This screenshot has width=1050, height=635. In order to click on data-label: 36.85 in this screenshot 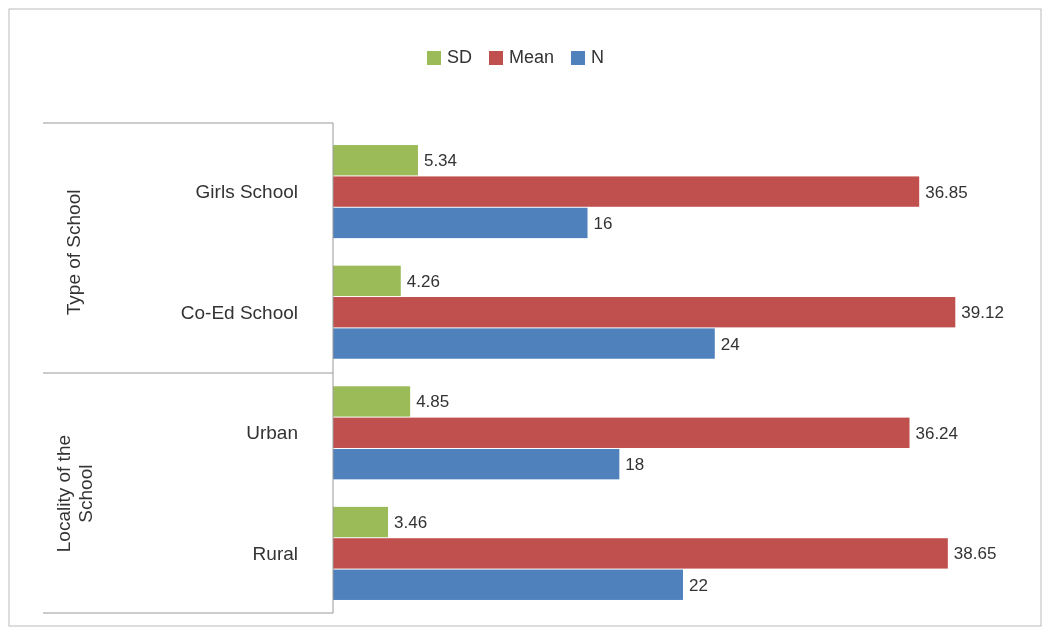, I will do `click(946, 192)`.